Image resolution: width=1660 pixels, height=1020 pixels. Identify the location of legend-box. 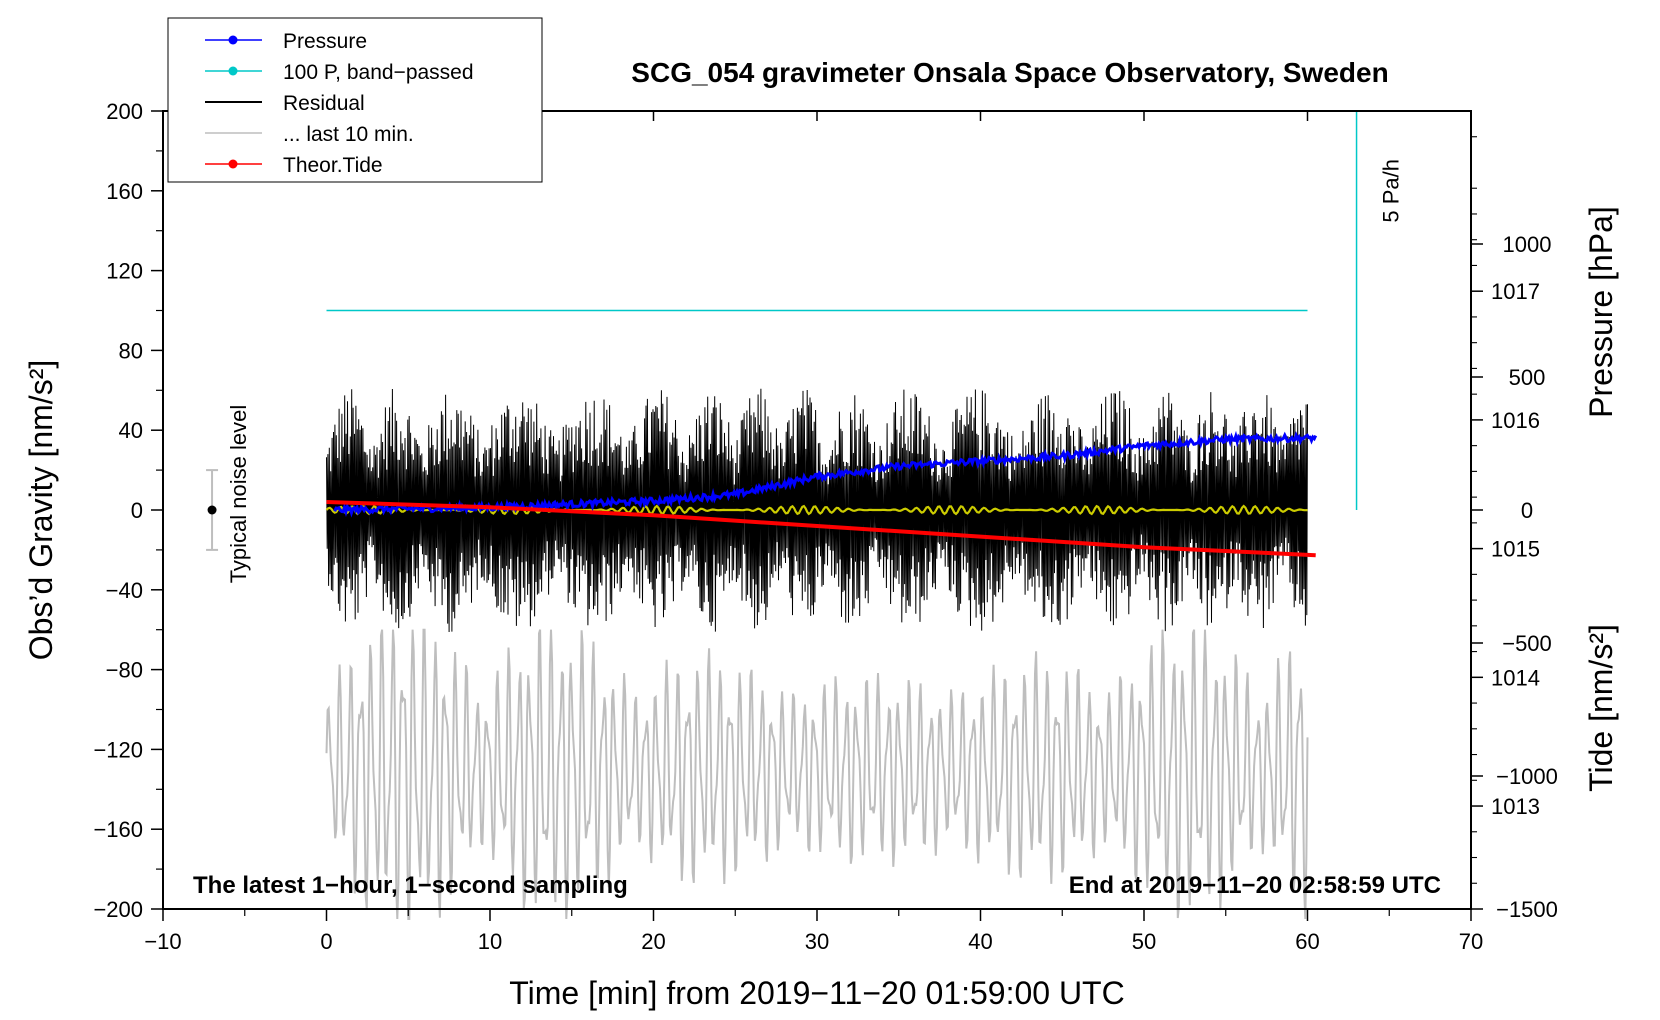
(355, 100).